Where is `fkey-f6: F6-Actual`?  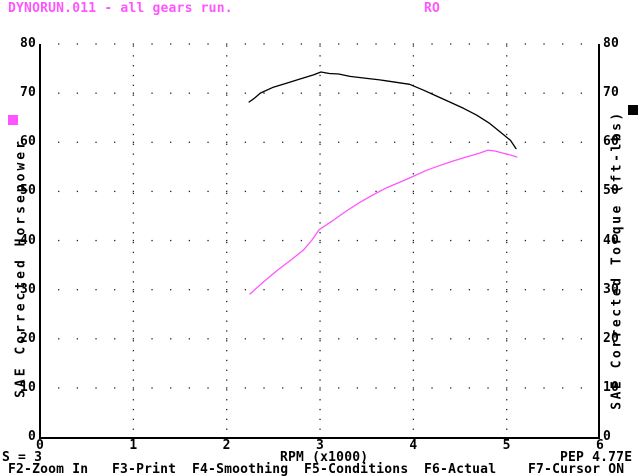 fkey-f6: F6-Actual is located at coordinates (460, 469).